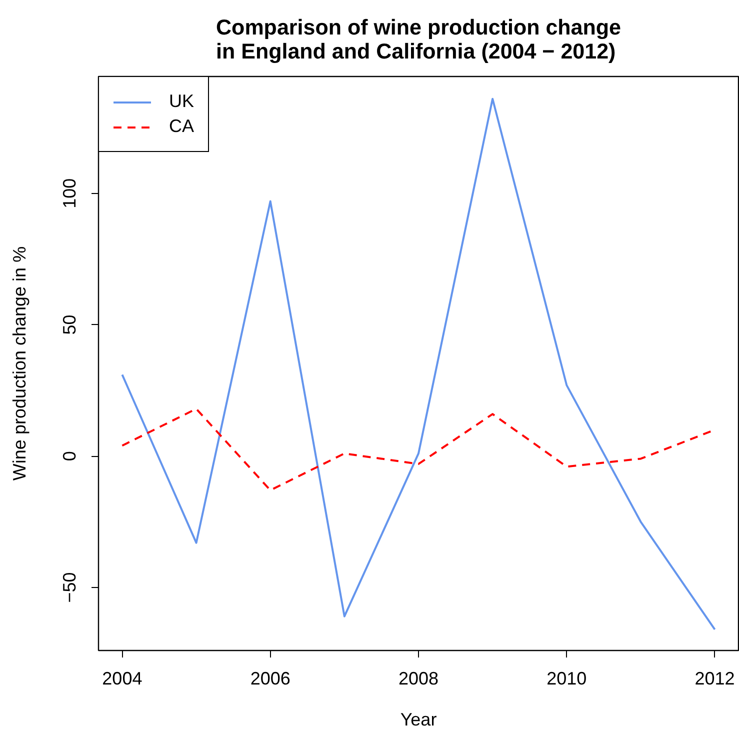 Image resolution: width=739 pixels, height=738 pixels. Describe the element at coordinates (714, 678) in the screenshot. I see `x-tick-label: 2012` at that location.